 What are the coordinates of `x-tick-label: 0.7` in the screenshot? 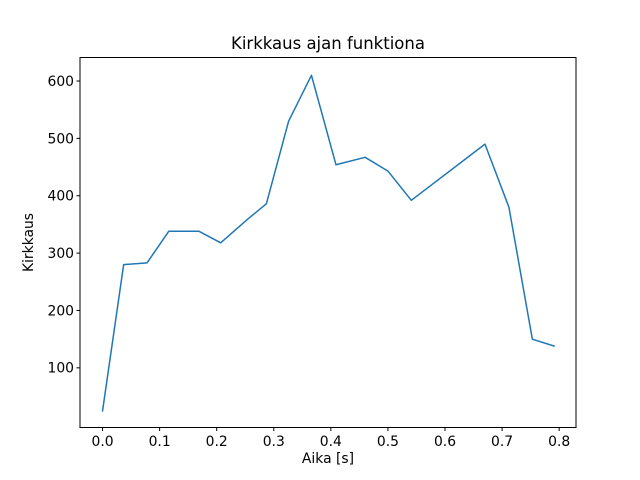 It's located at (502, 442).